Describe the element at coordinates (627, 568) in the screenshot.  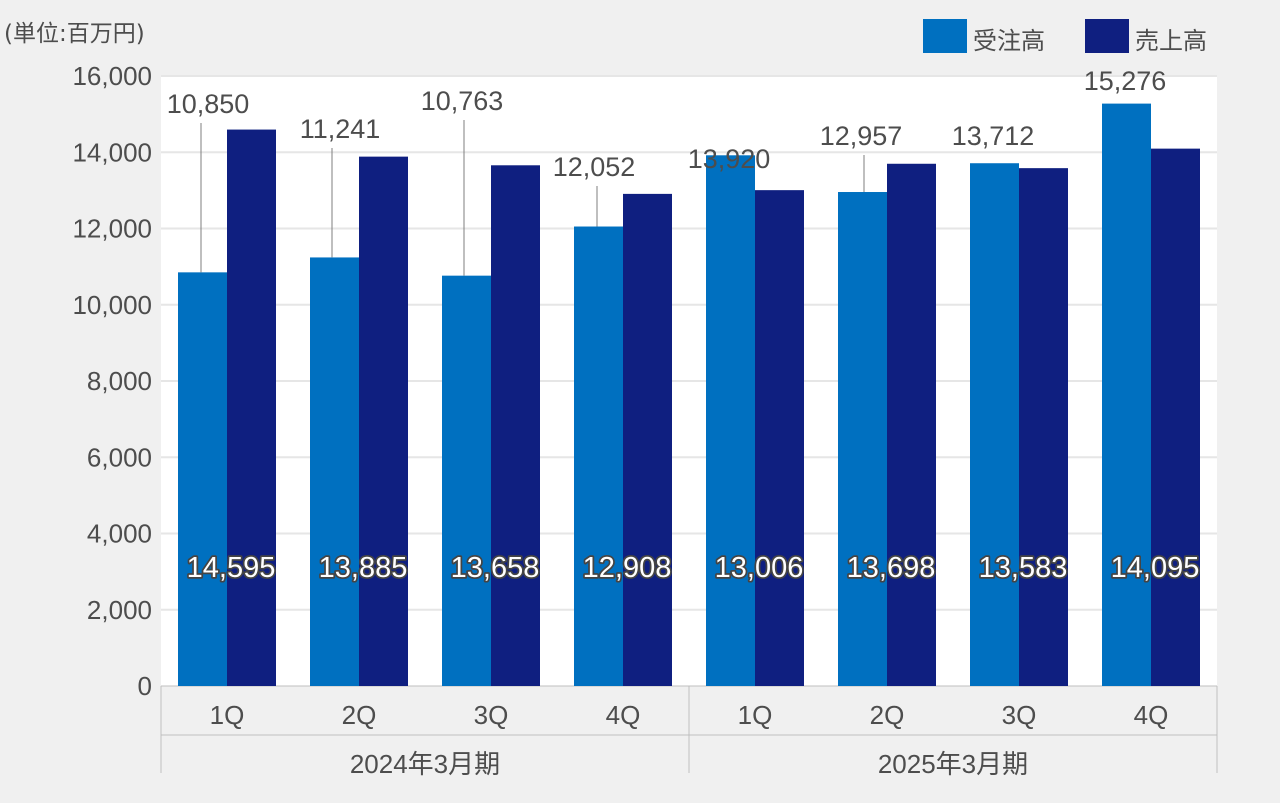
I see `data-label-sales: 12,908` at that location.